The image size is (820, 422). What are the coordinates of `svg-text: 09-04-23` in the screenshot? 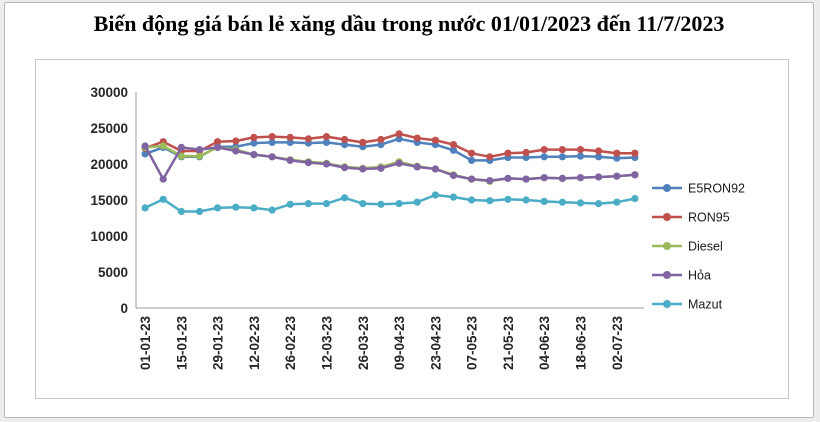 It's located at (399, 343).